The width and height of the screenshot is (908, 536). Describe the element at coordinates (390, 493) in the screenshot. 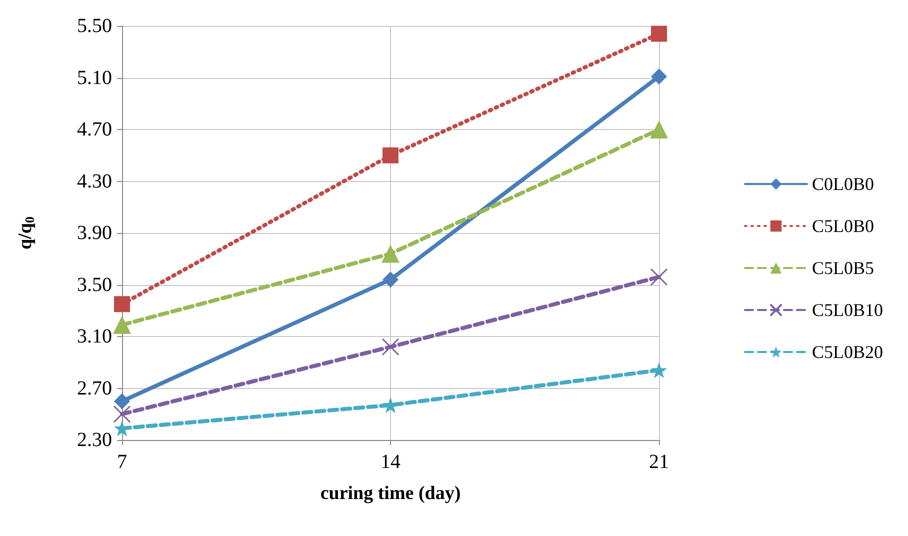

I see `x-axis-title: curing time (day)` at that location.